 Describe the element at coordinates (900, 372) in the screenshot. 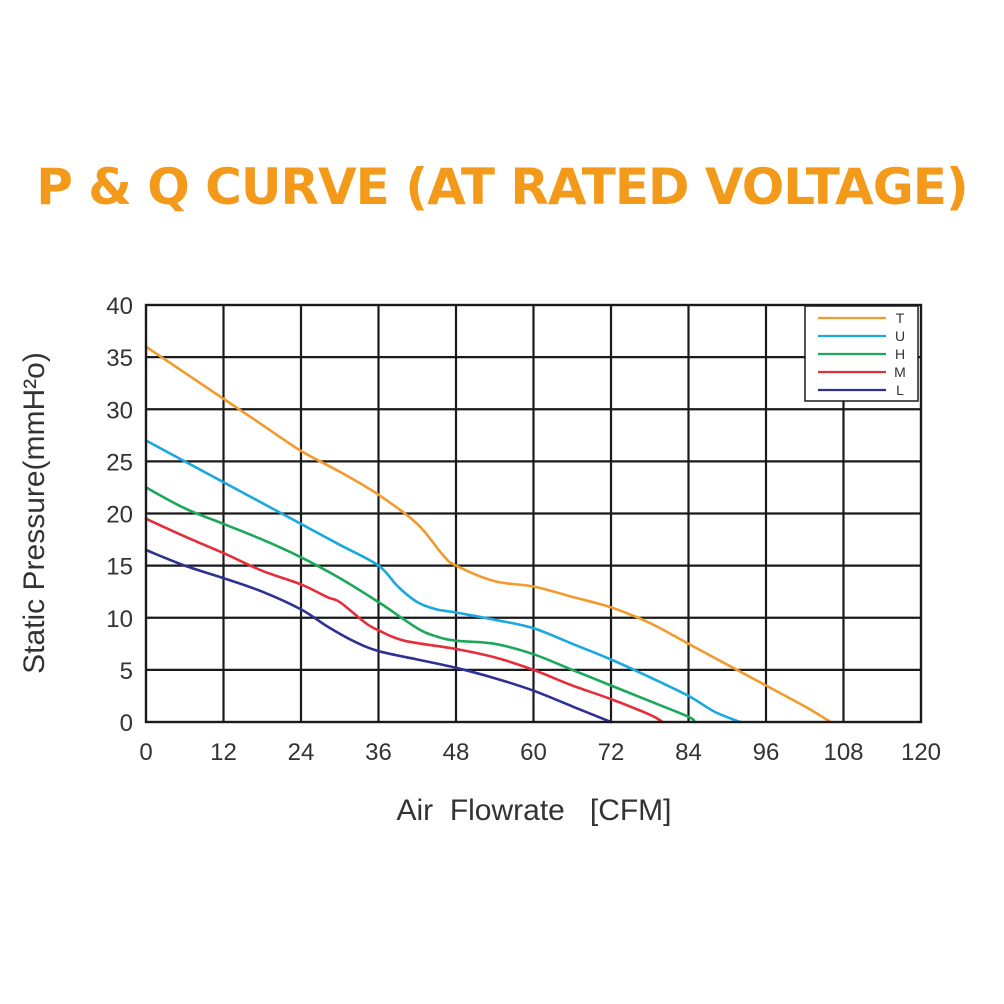

I see `legend-label-M: M` at that location.